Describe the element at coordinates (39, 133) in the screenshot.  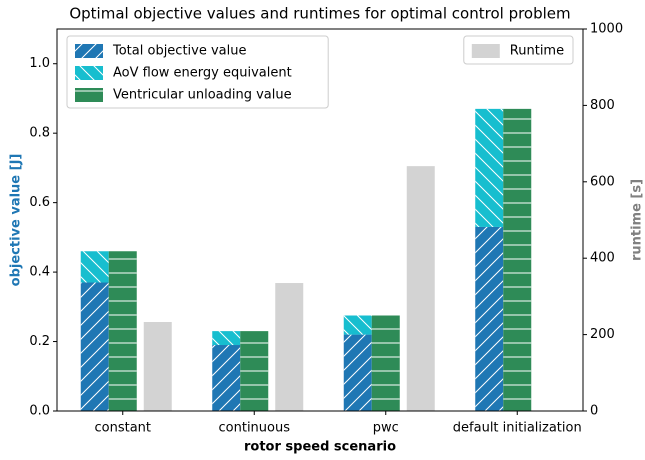
I see `y-tick-label: 0.8` at that location.